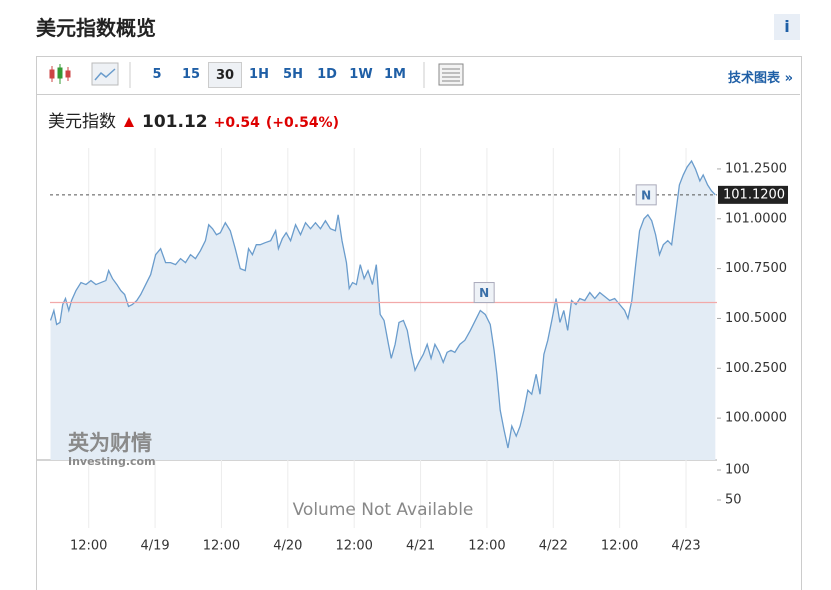  I want to click on y-tick-label: 100.7500, so click(756, 268).